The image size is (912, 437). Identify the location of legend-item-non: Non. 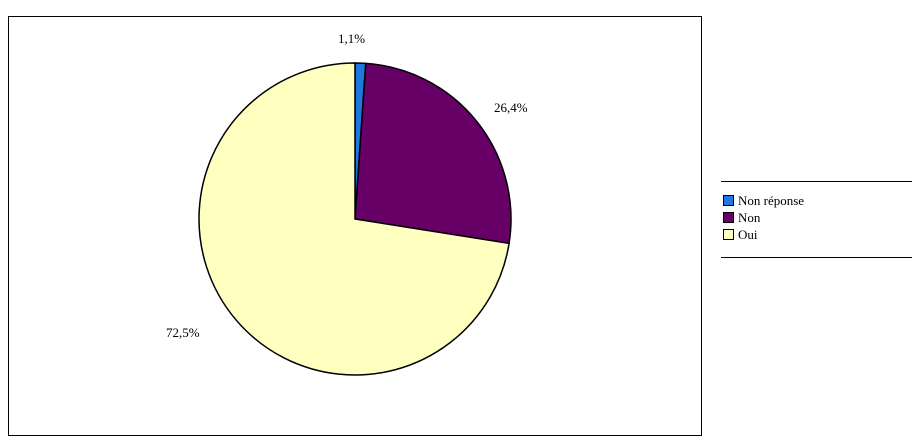
(816, 217).